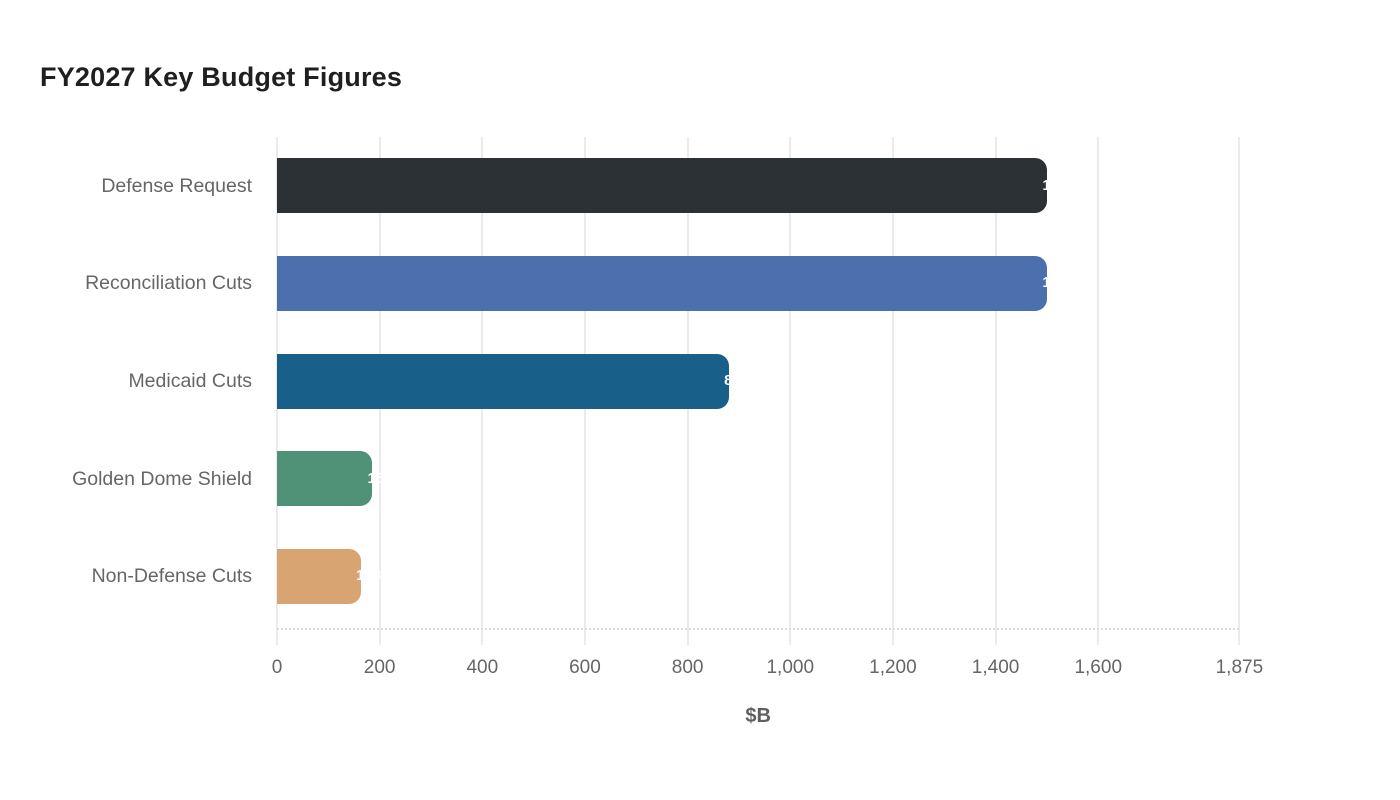 This screenshot has width=1400, height=800. I want to click on bar-medicaid-cuts, so click(503, 381).